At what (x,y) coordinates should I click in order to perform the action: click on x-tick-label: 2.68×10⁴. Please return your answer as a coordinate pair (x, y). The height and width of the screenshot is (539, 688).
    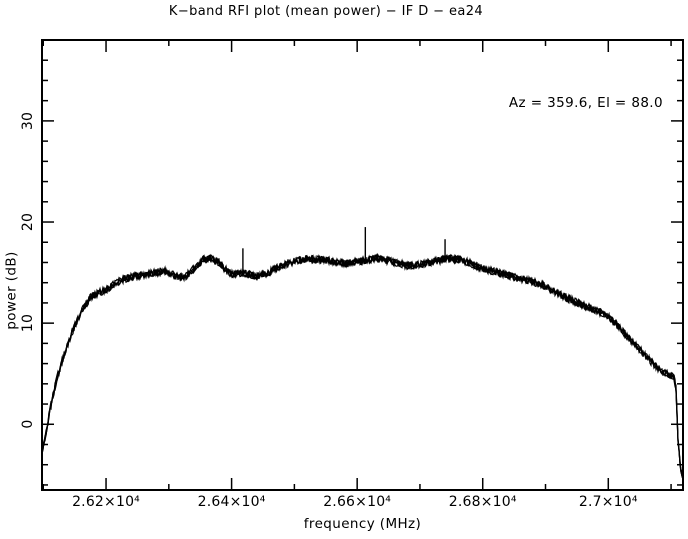
    Looking at the image, I should click on (482, 502).